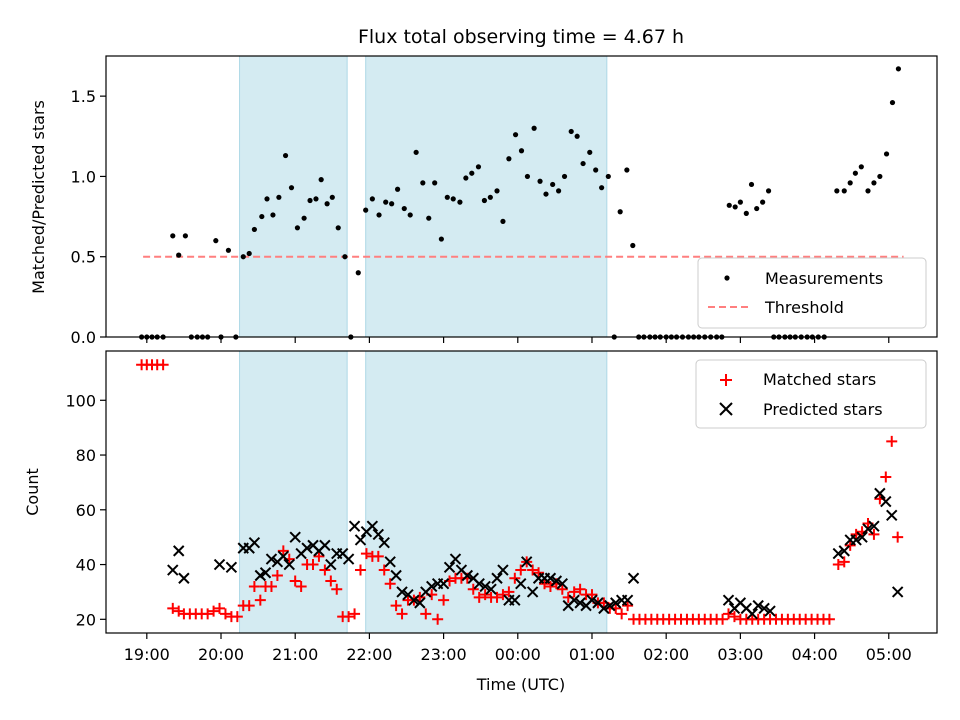 This screenshot has height=720, width=960. I want to click on xtick-label-2: 21:00, so click(295, 654).